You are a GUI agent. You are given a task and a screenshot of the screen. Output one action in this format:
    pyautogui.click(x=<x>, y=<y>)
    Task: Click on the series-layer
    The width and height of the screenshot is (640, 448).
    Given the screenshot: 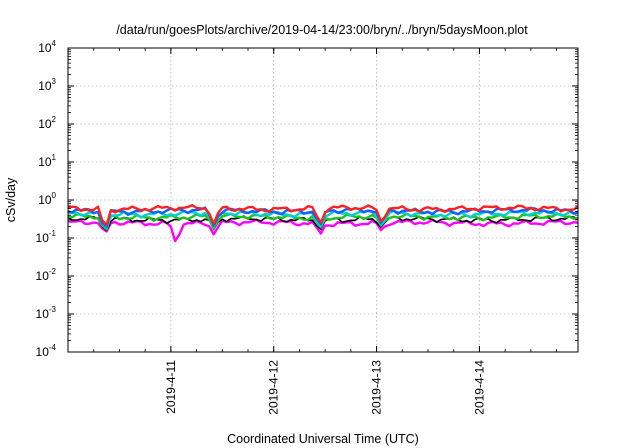 What is the action you would take?
    pyautogui.click(x=323, y=223)
    